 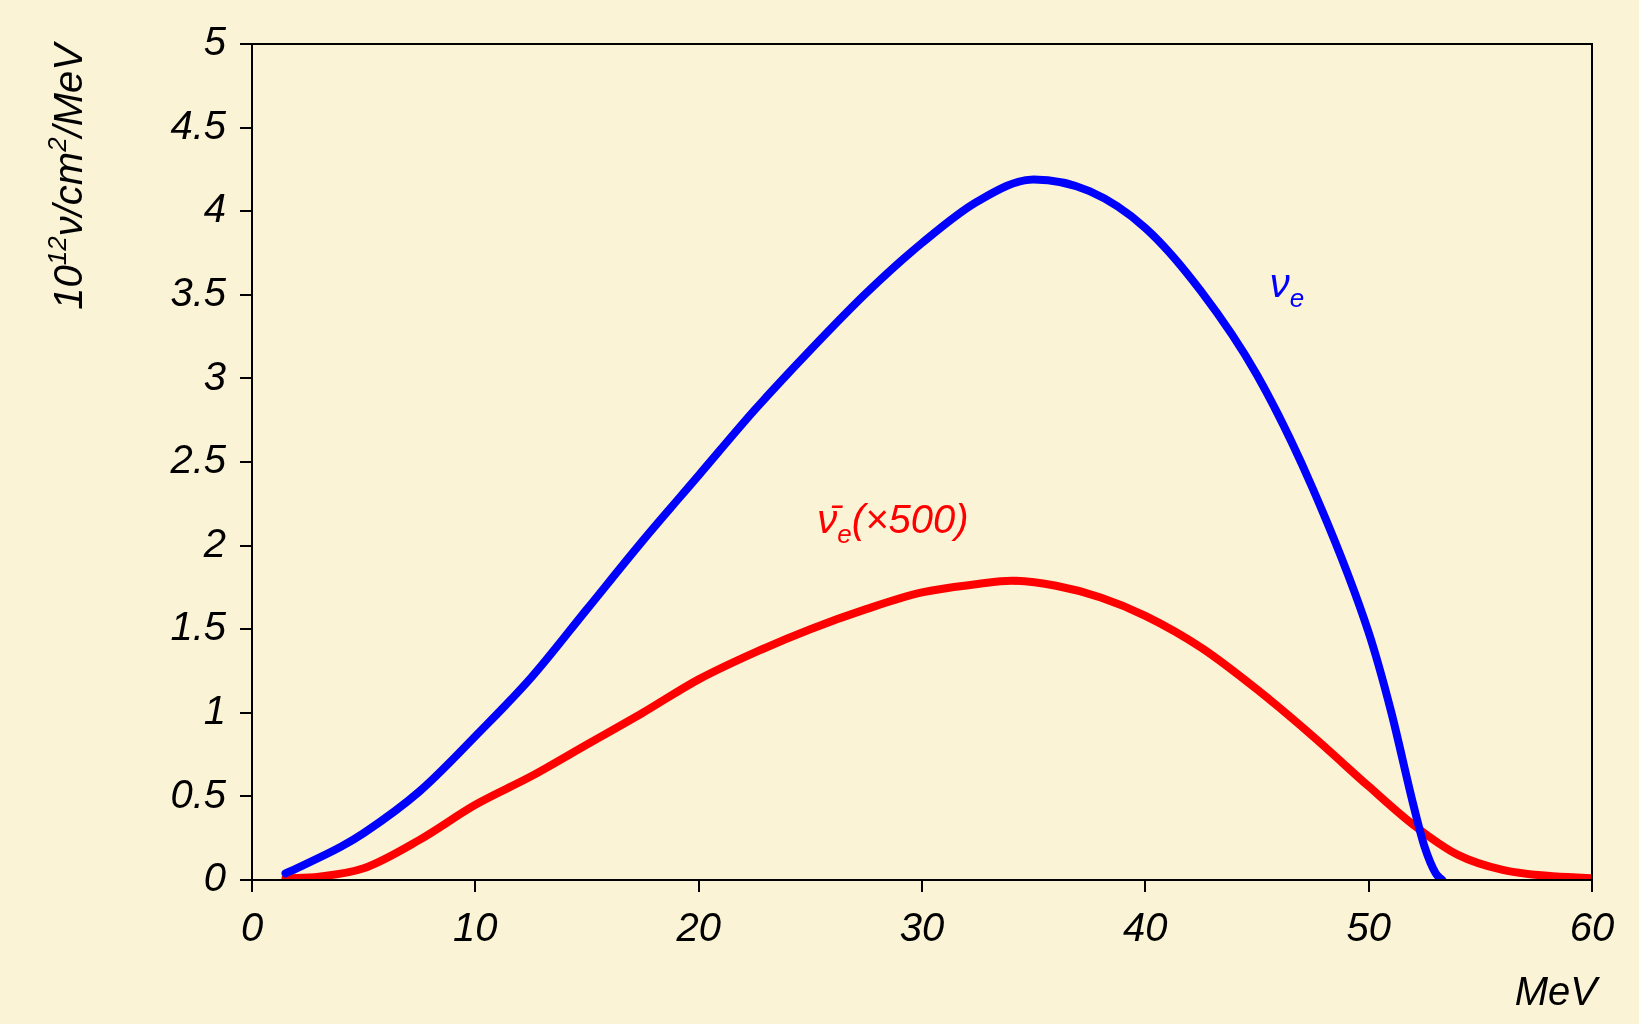 What do you see at coordinates (214, 208) in the screenshot?
I see `y-tick-label: 4` at bounding box center [214, 208].